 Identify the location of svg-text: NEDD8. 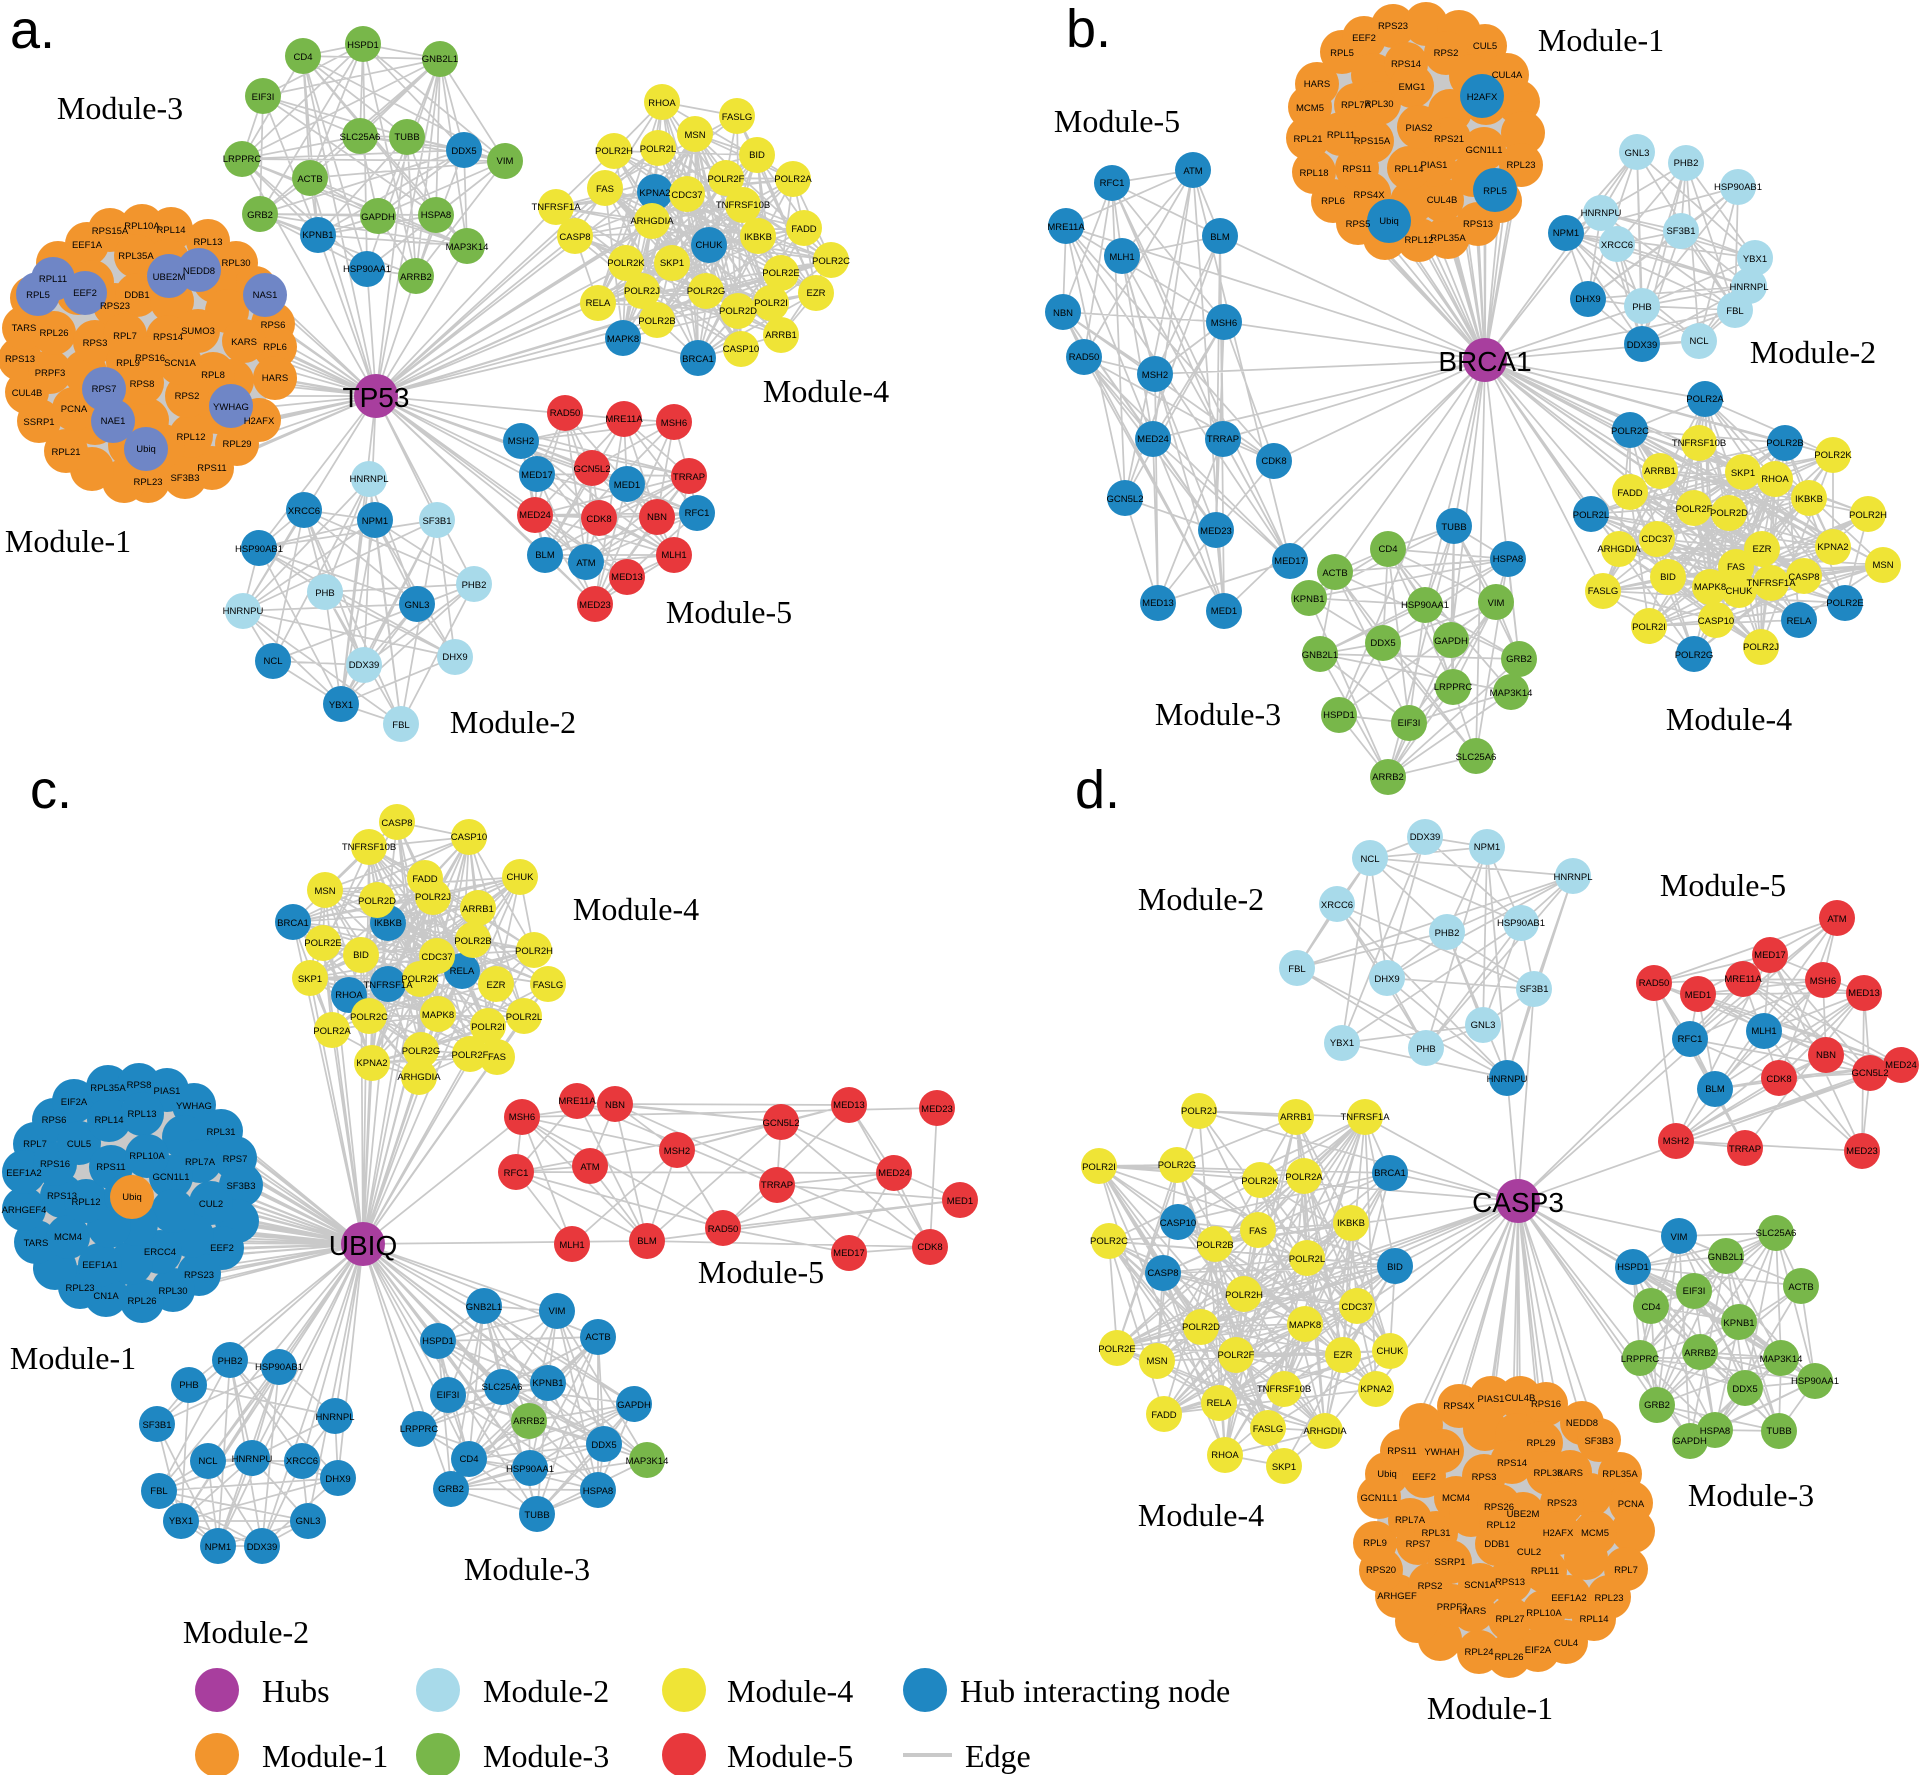
(1582, 1423).